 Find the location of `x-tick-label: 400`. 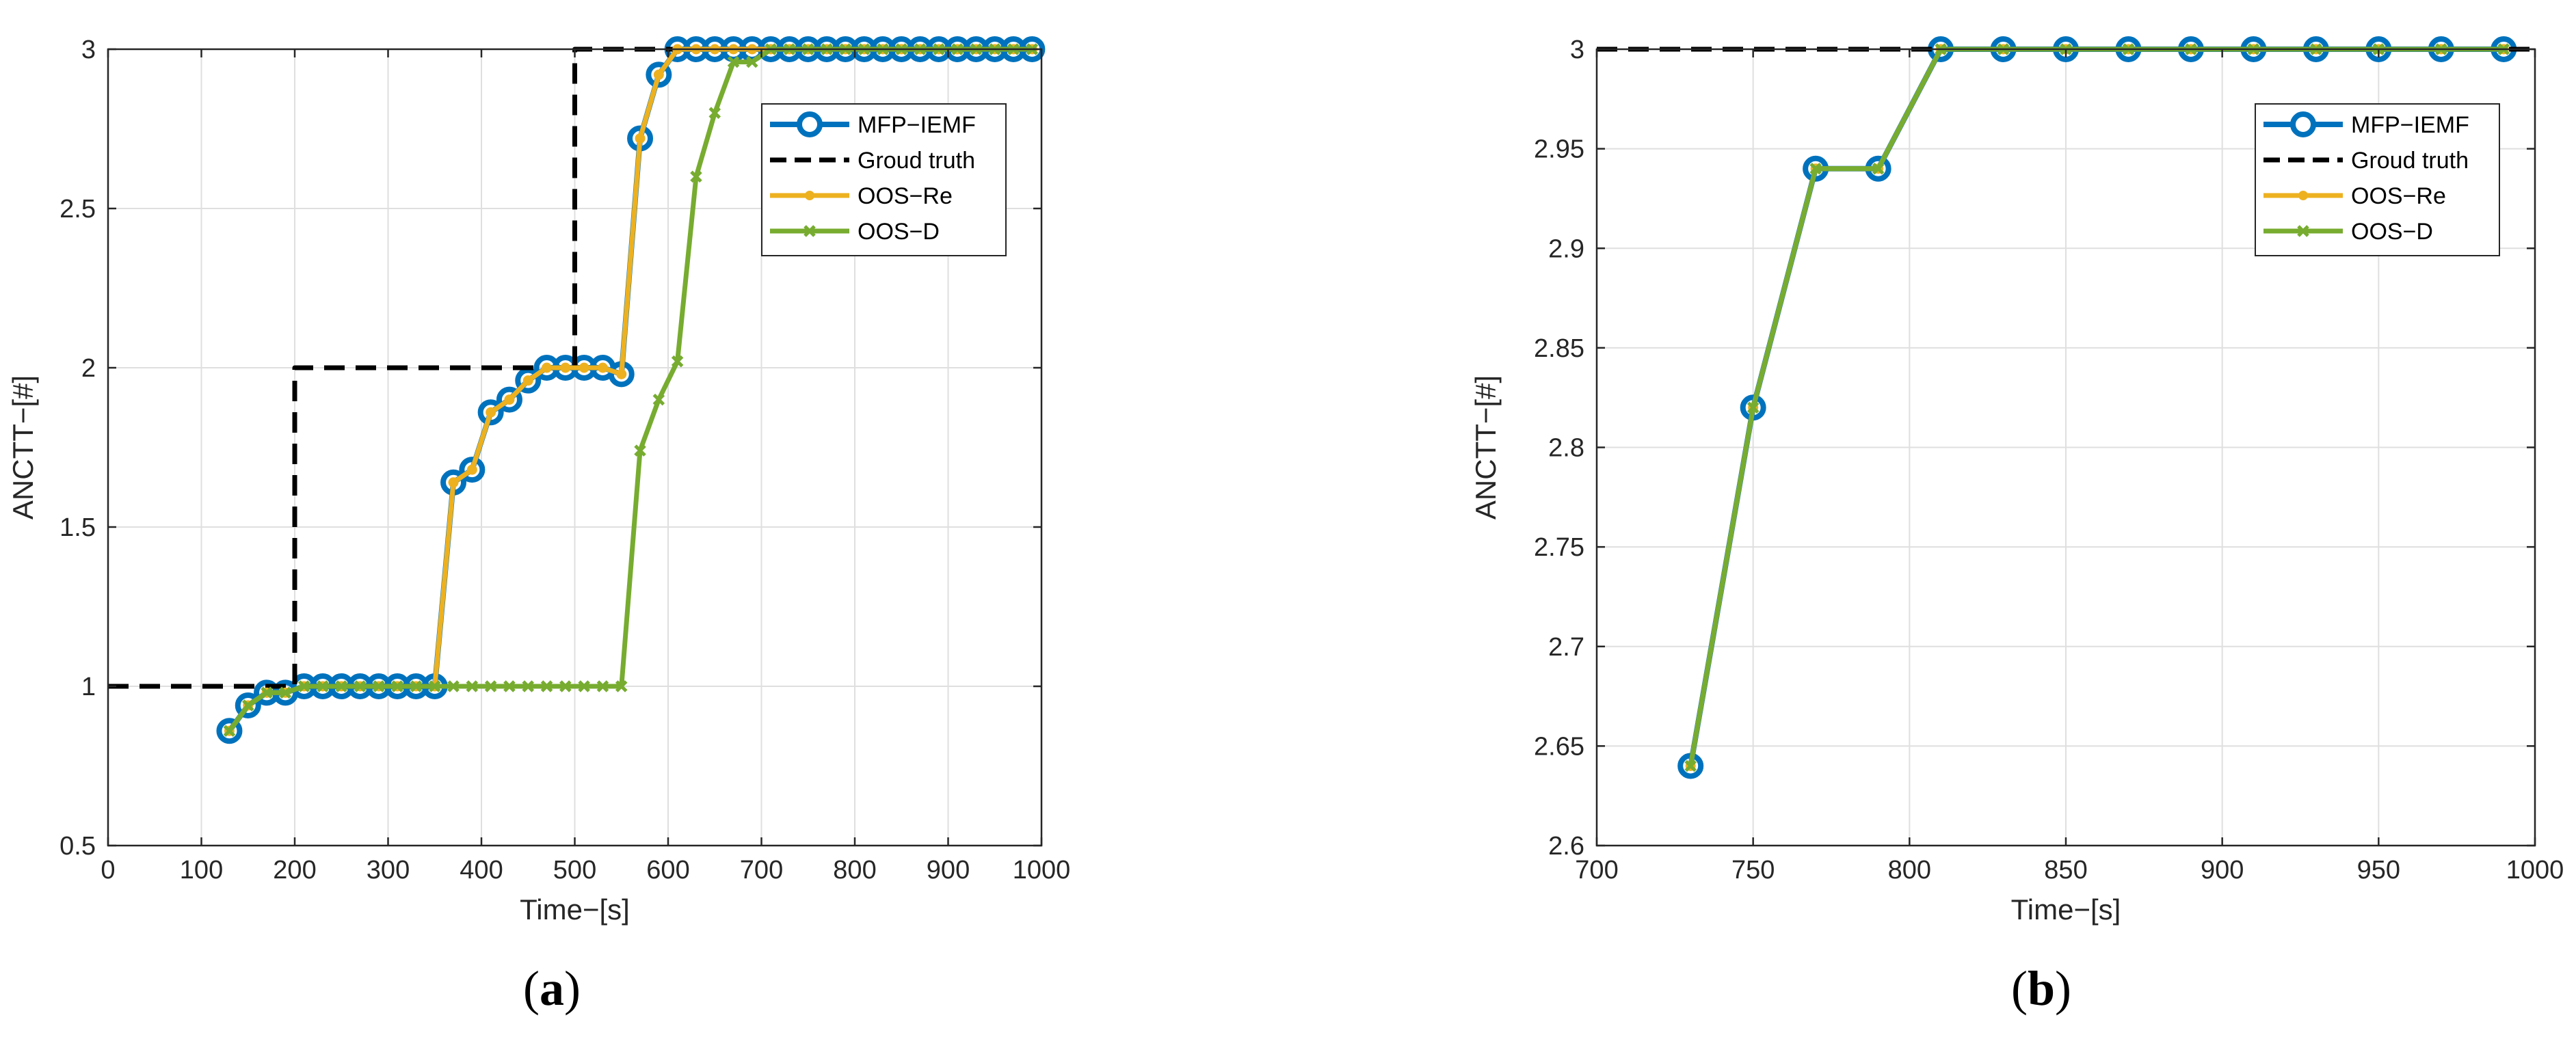

x-tick-label: 400 is located at coordinates (481, 870).